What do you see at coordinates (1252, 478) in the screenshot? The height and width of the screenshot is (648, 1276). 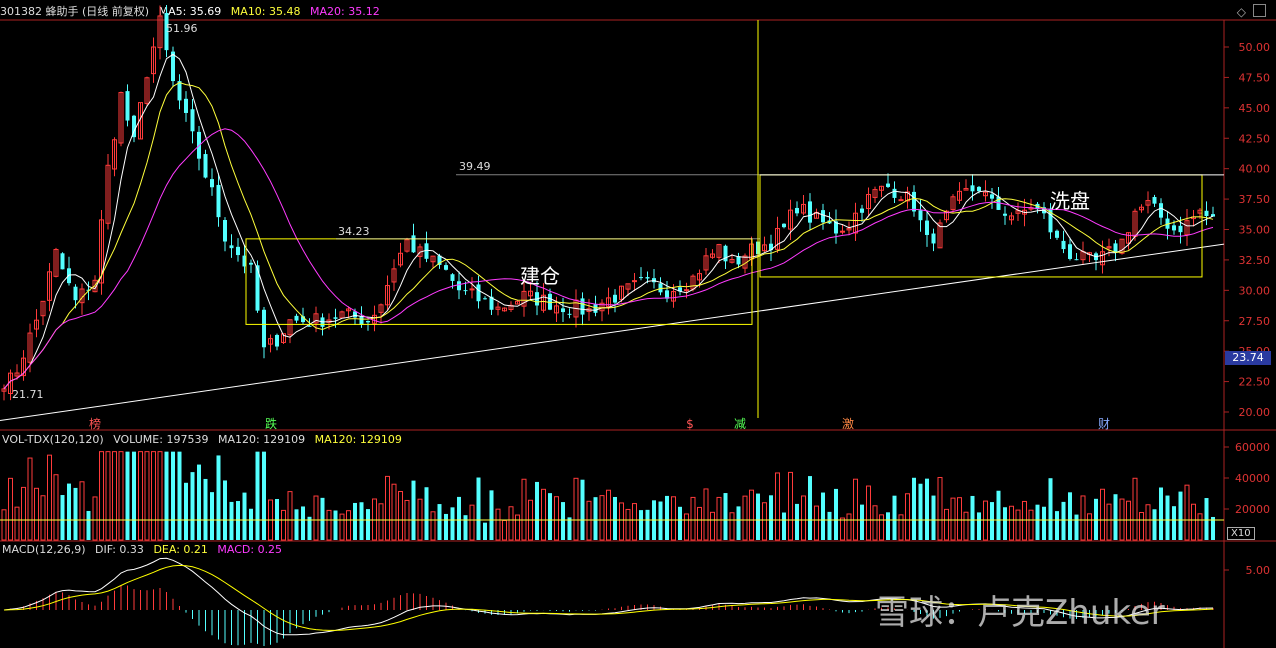 I see `volume-tick-label: 40000` at bounding box center [1252, 478].